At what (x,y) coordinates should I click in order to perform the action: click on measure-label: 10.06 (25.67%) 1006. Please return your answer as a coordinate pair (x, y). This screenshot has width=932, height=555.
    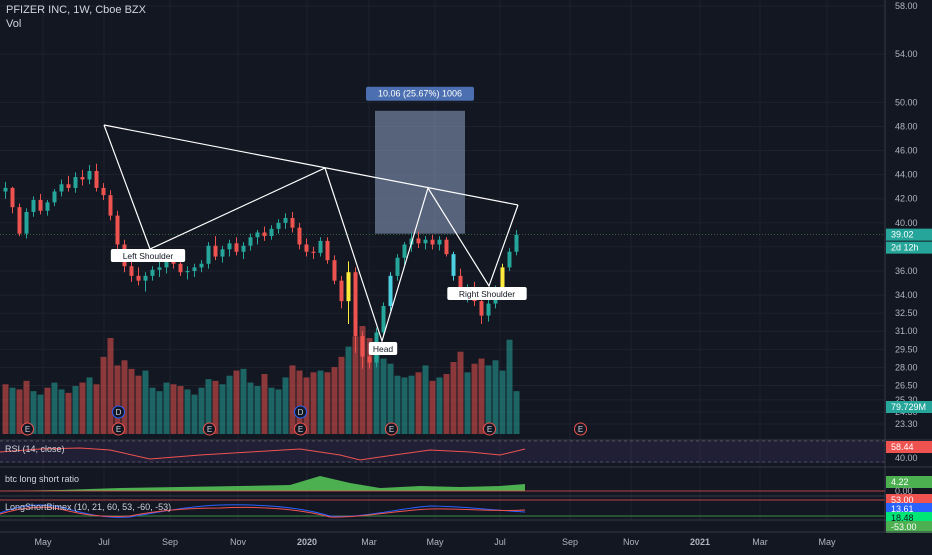
    Looking at the image, I should click on (420, 94).